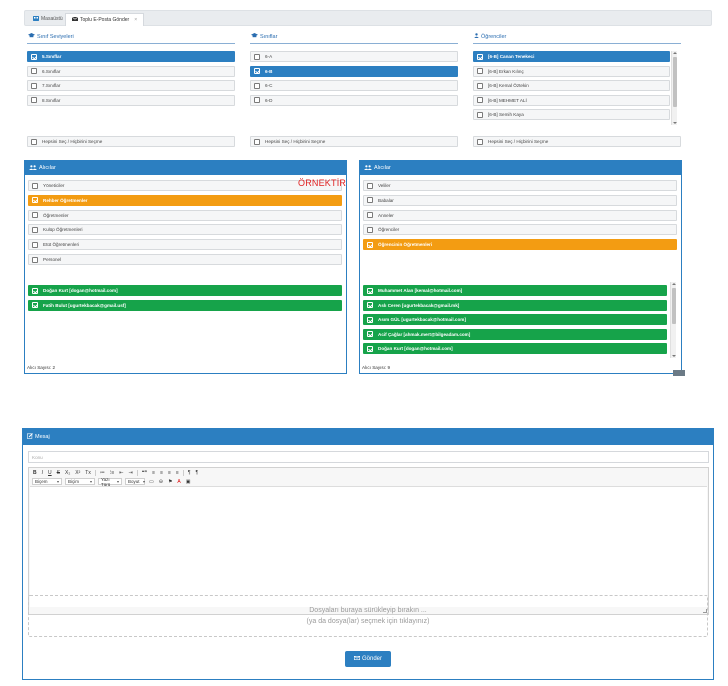 Image resolution: width=728 pixels, height=686 pixels. What do you see at coordinates (705, 611) in the screenshot?
I see `resize-handle-icon` at bounding box center [705, 611].